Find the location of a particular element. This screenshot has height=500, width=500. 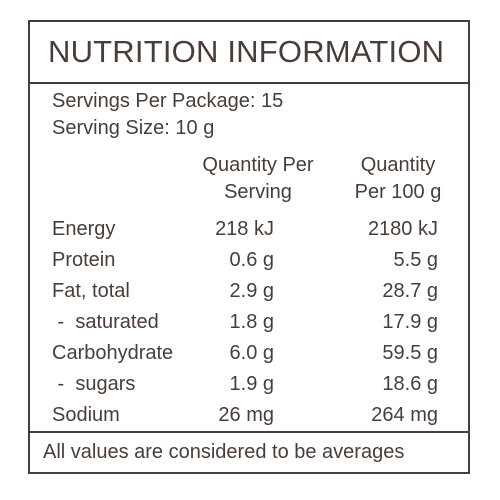

per-serving-value: 26 mg is located at coordinates (246, 415).